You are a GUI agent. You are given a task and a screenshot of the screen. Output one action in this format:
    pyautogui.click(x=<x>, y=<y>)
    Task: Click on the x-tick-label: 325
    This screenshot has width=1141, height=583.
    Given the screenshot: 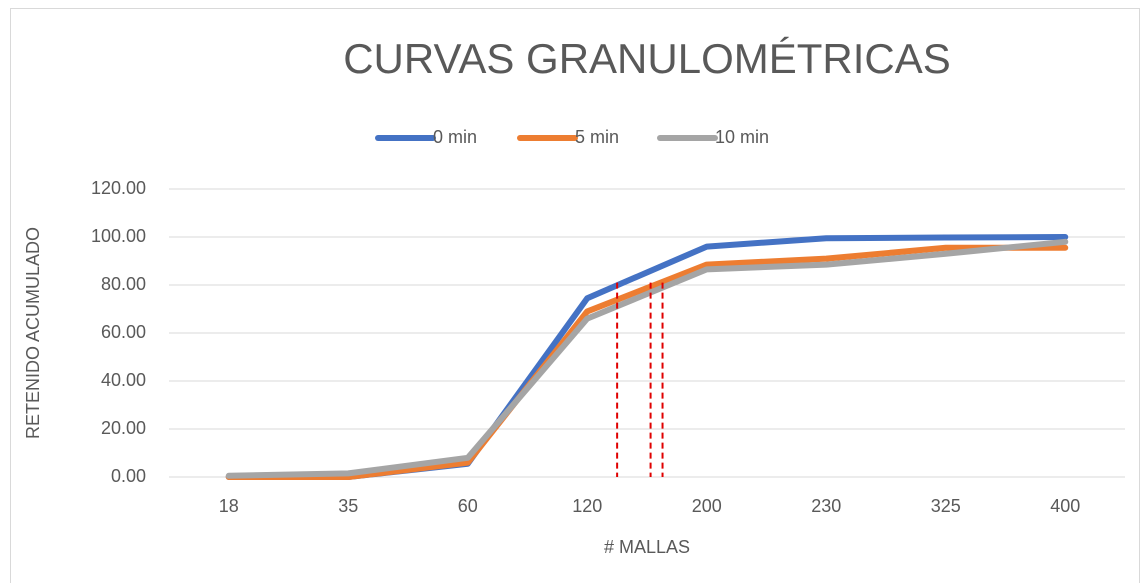 What is the action you would take?
    pyautogui.click(x=946, y=506)
    